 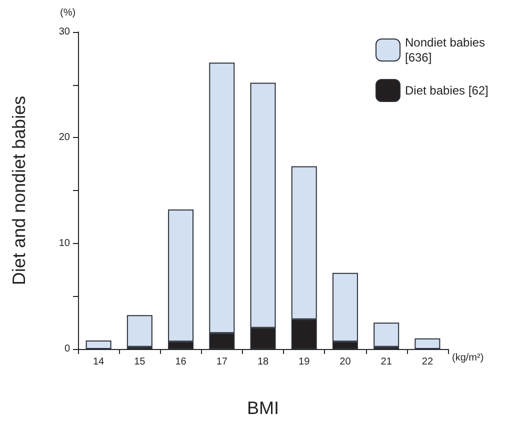 What do you see at coordinates (64, 243) in the screenshot?
I see `y-tick-label: 10` at bounding box center [64, 243].